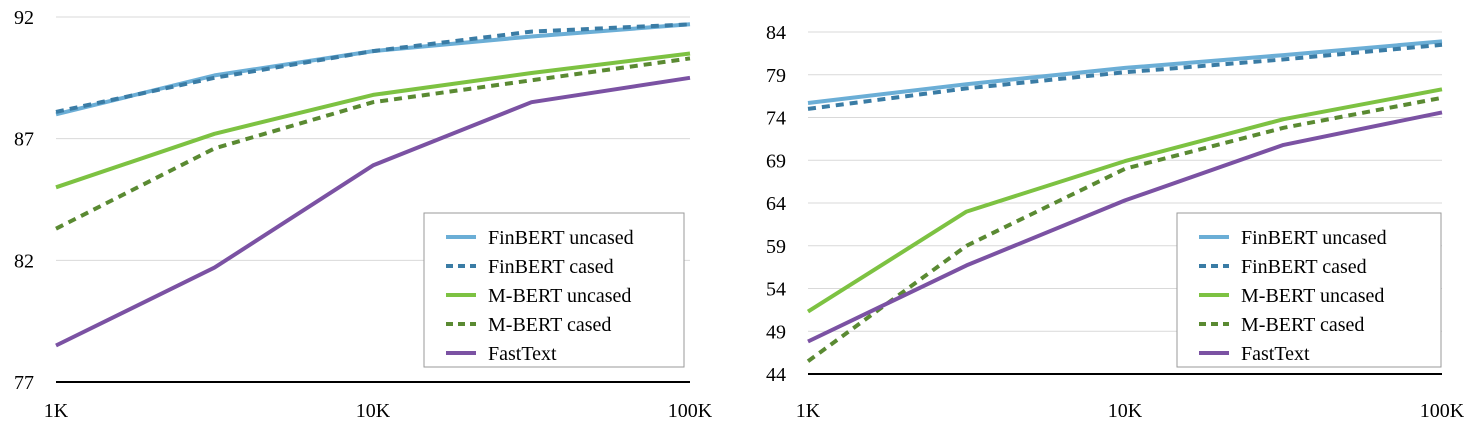 This screenshot has height=424, width=1474. What do you see at coordinates (776, 204) in the screenshot?
I see `y-tick-label: 64` at bounding box center [776, 204].